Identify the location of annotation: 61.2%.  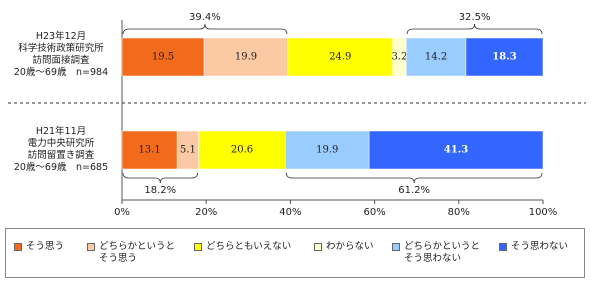
(414, 190).